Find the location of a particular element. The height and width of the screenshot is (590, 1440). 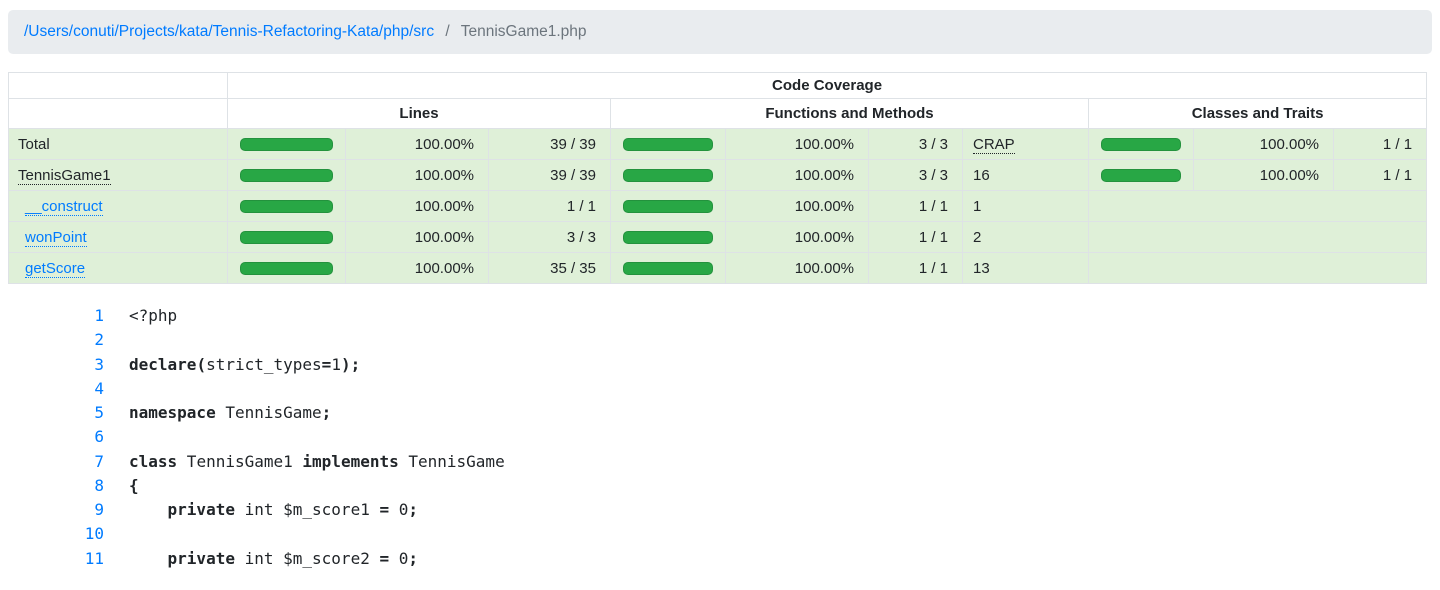

code-token: private is located at coordinates (201, 509).